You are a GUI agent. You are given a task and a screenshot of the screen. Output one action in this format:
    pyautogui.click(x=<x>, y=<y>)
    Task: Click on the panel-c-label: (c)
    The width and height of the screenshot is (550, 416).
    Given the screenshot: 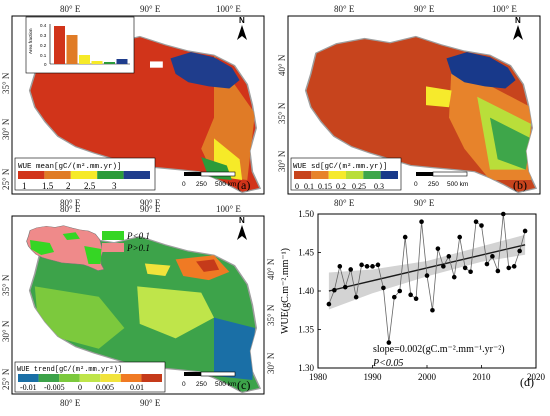 What is the action you would take?
    pyautogui.click(x=243, y=385)
    